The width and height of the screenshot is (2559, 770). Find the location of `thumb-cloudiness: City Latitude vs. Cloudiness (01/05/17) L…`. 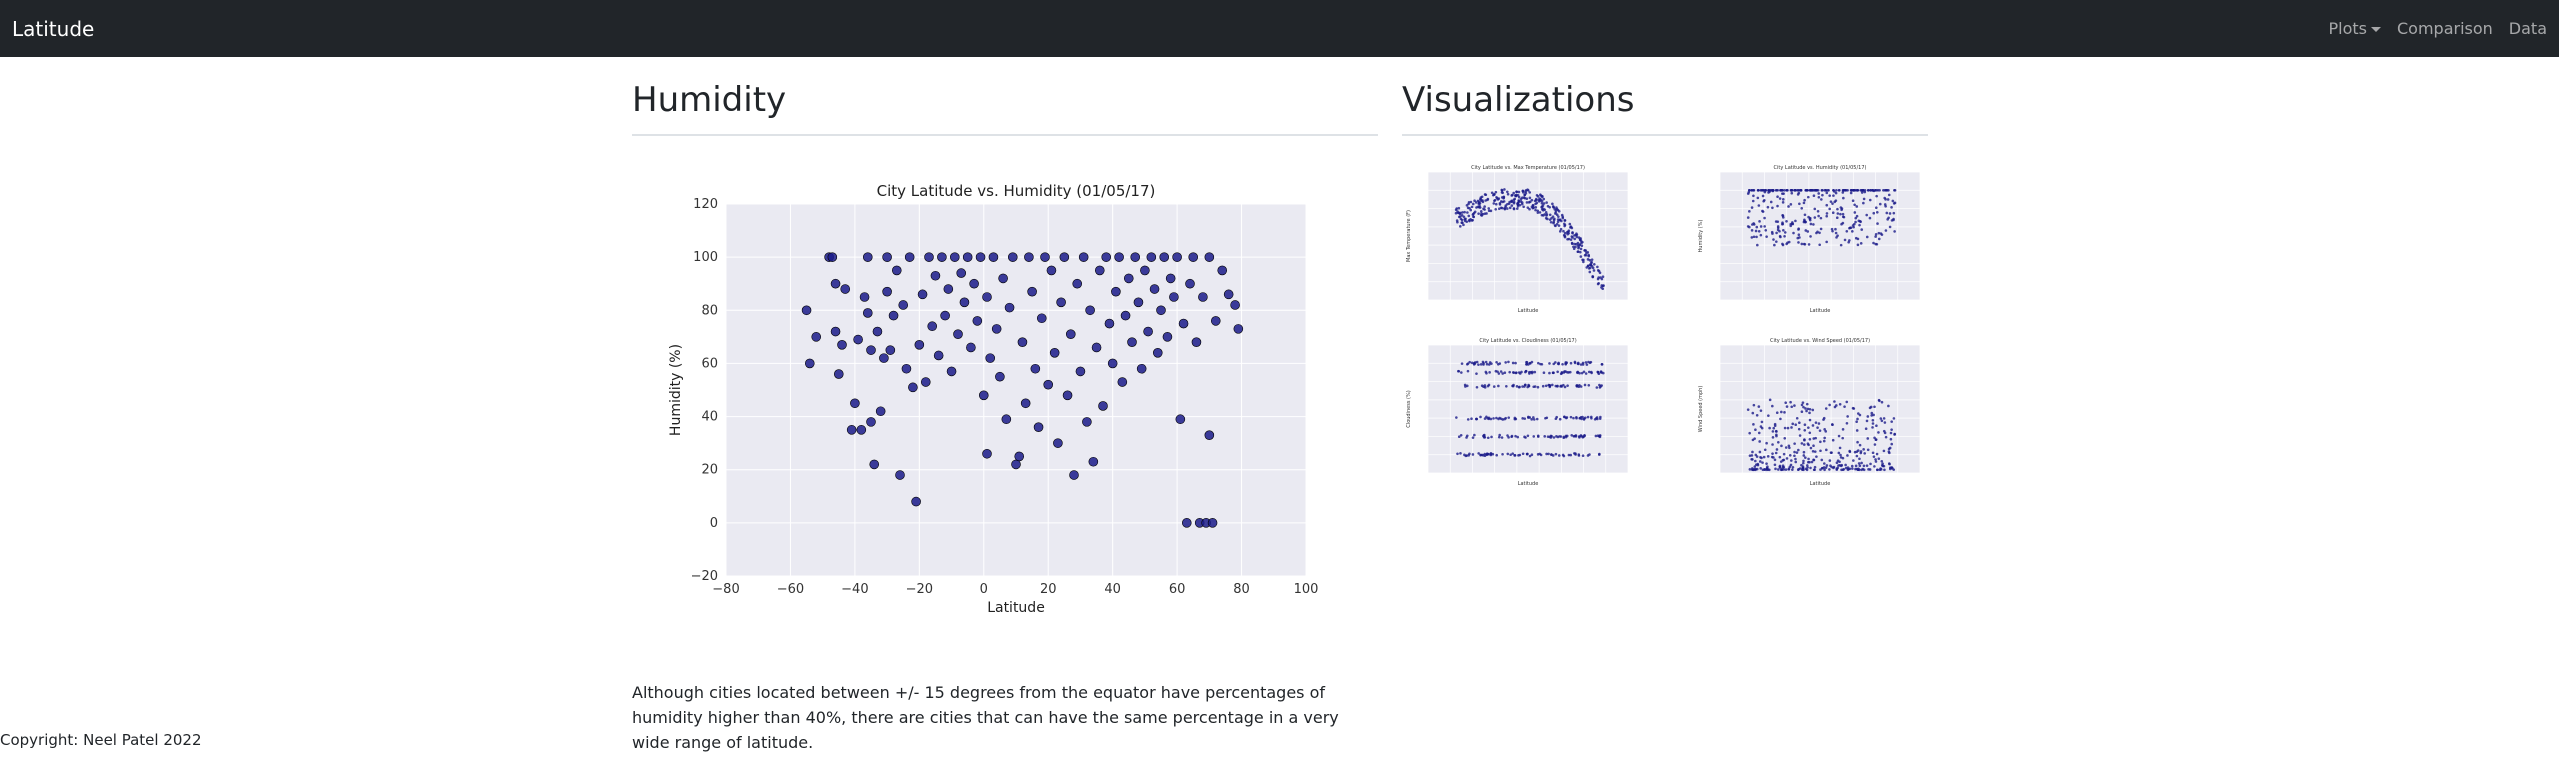

thumb-cloudiness: City Latitude vs. Cloudiness (01/05/17) L… is located at coordinates (1520, 412).